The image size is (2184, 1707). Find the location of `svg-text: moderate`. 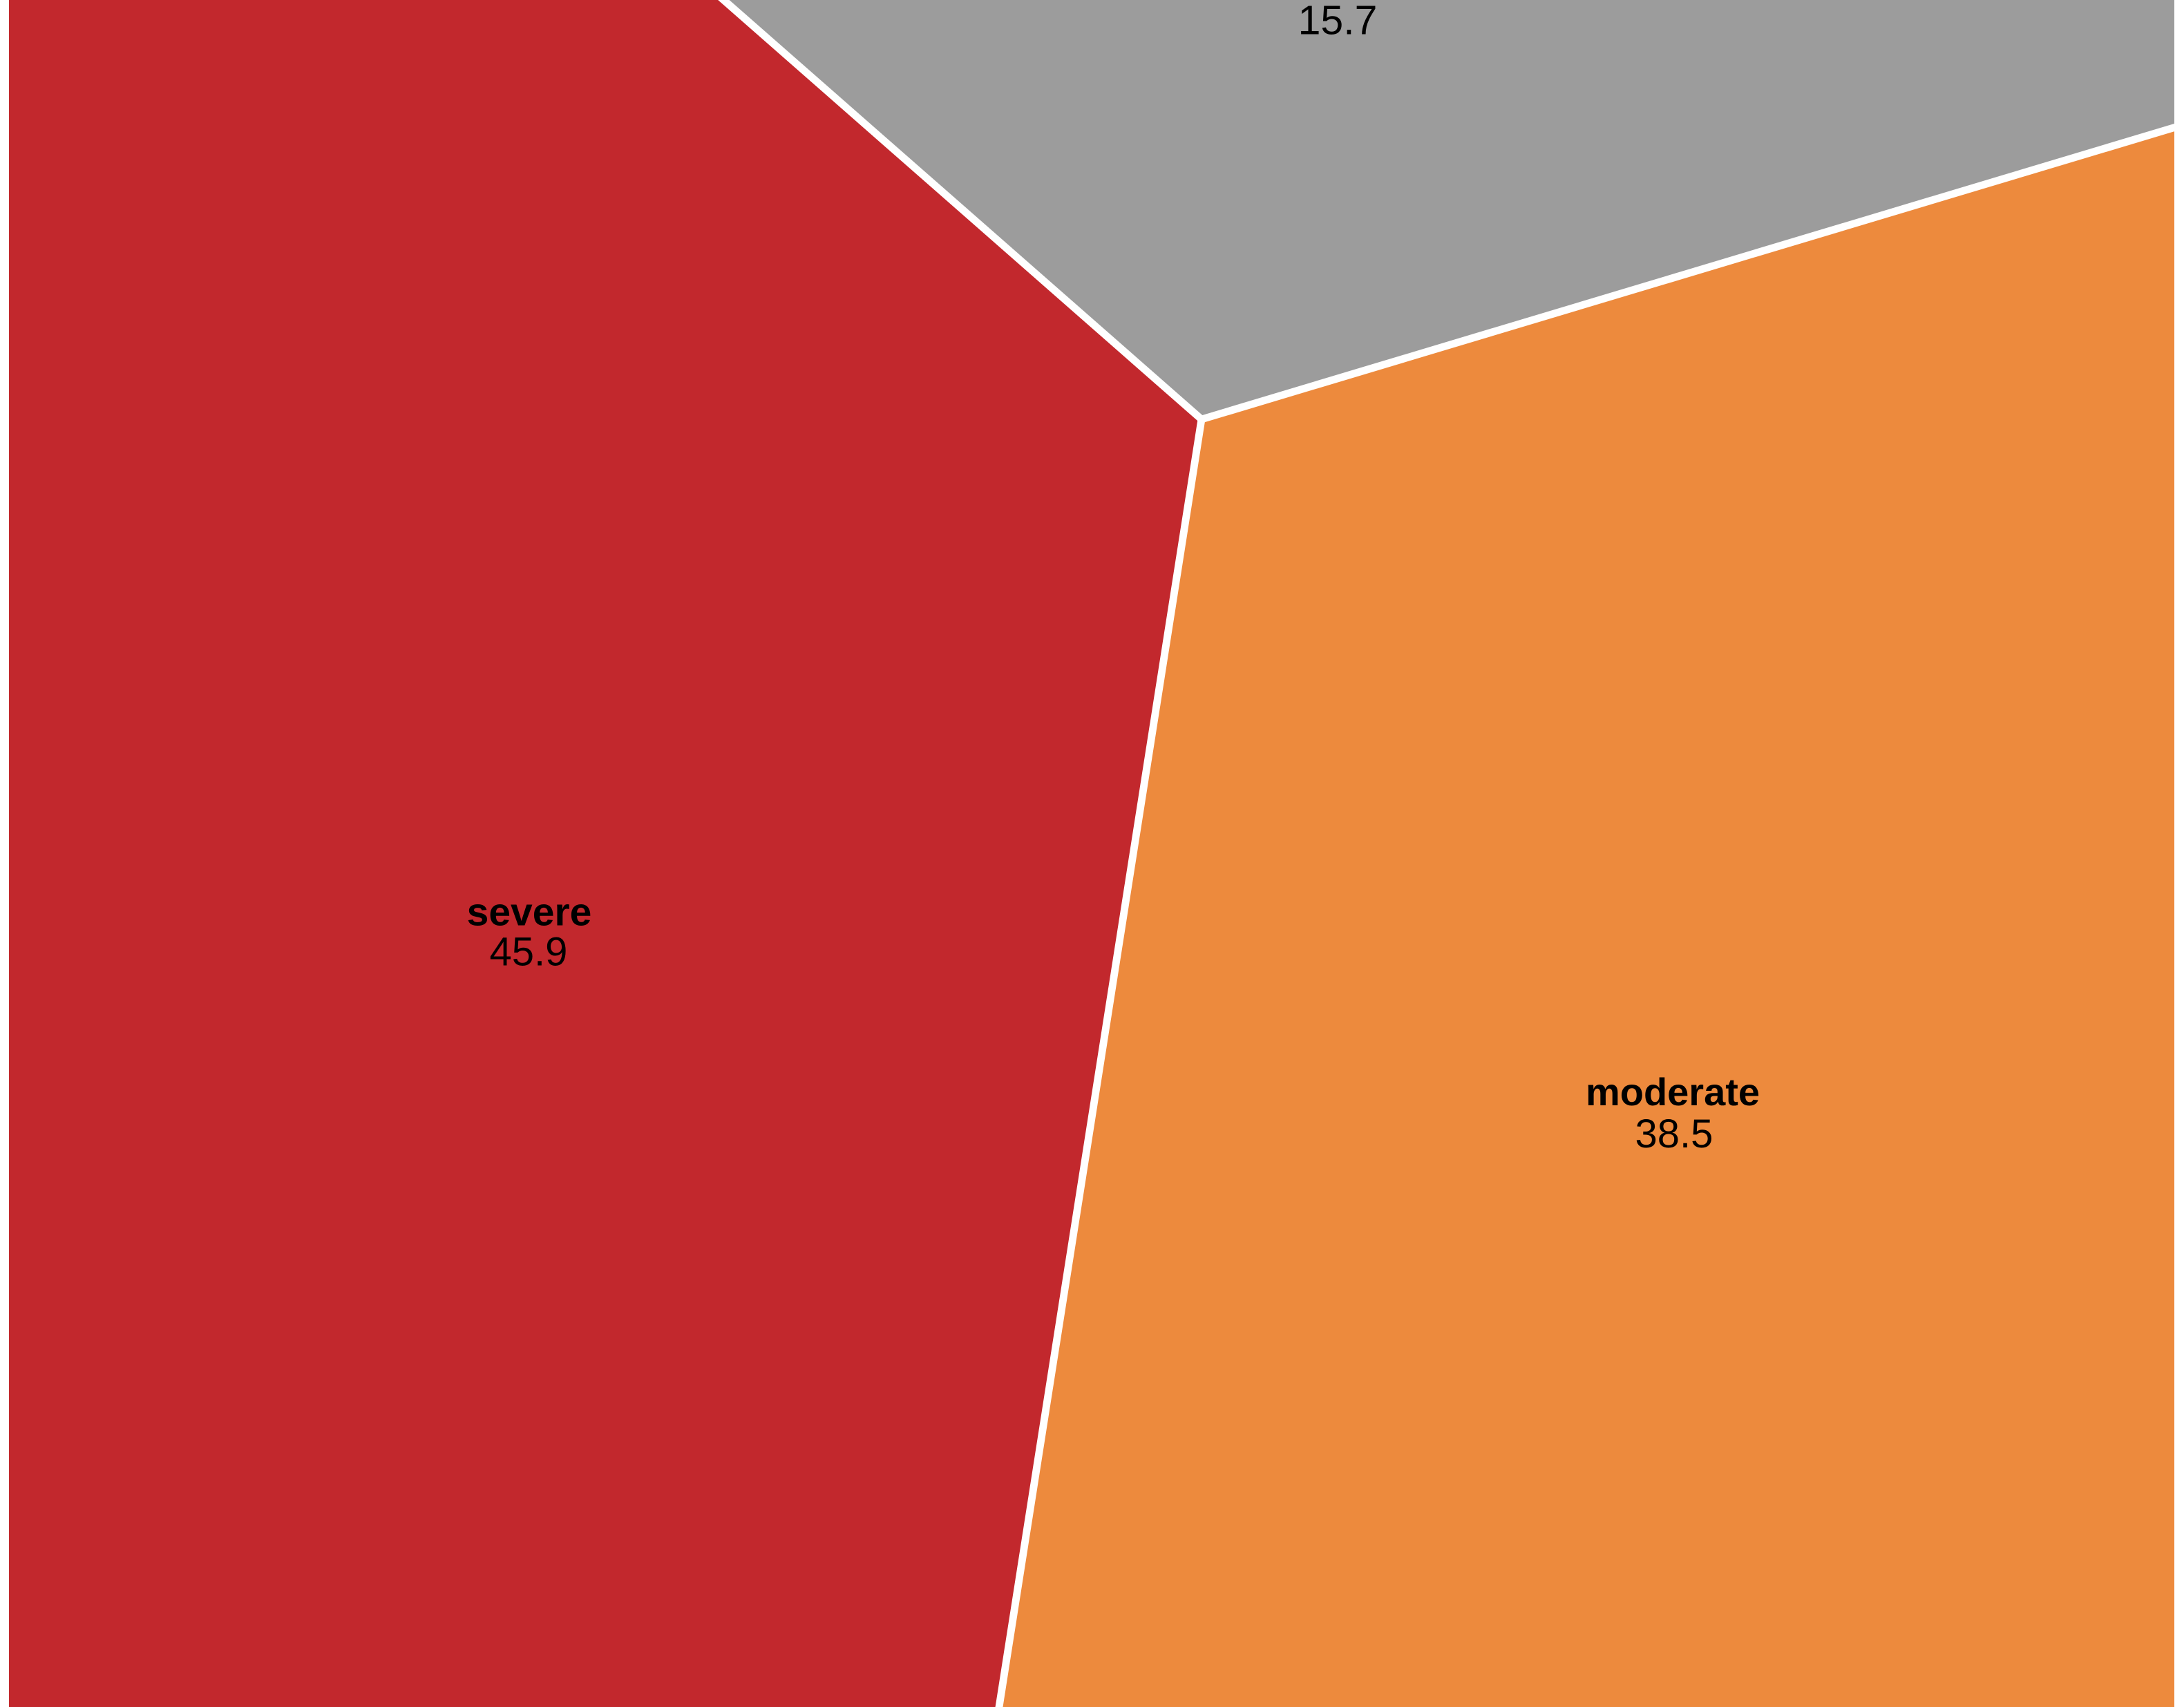

svg-text: moderate is located at coordinates (1673, 1092).